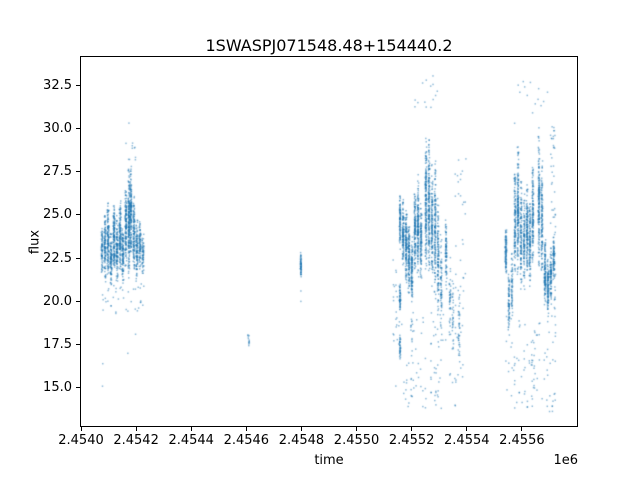  Describe the element at coordinates (57, 215) in the screenshot. I see `y-tick-label: 25.0` at that location.